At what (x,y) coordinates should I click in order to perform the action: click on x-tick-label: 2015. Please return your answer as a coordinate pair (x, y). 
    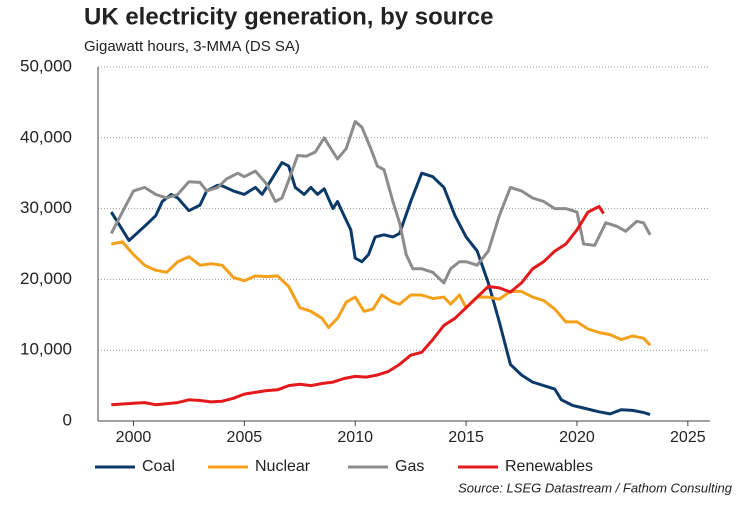
    Looking at the image, I should click on (466, 437).